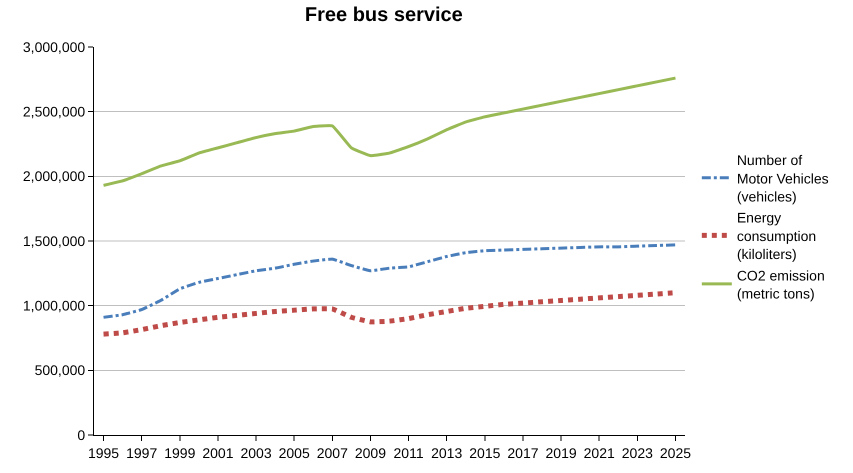  I want to click on x-tick-label: 2009, so click(370, 452).